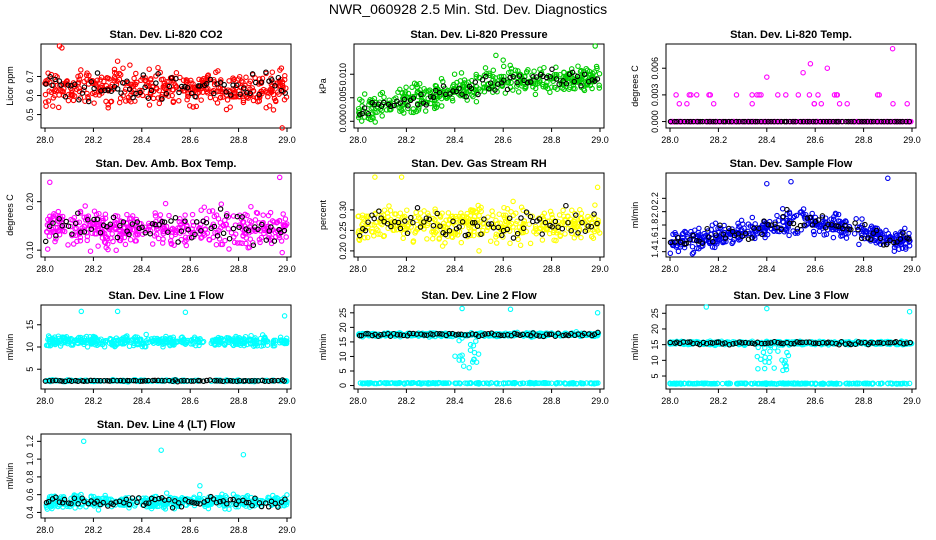 This screenshot has width=936, height=540. What do you see at coordinates (635, 215) in the screenshot?
I see `y-axis-label: ml/min` at bounding box center [635, 215].